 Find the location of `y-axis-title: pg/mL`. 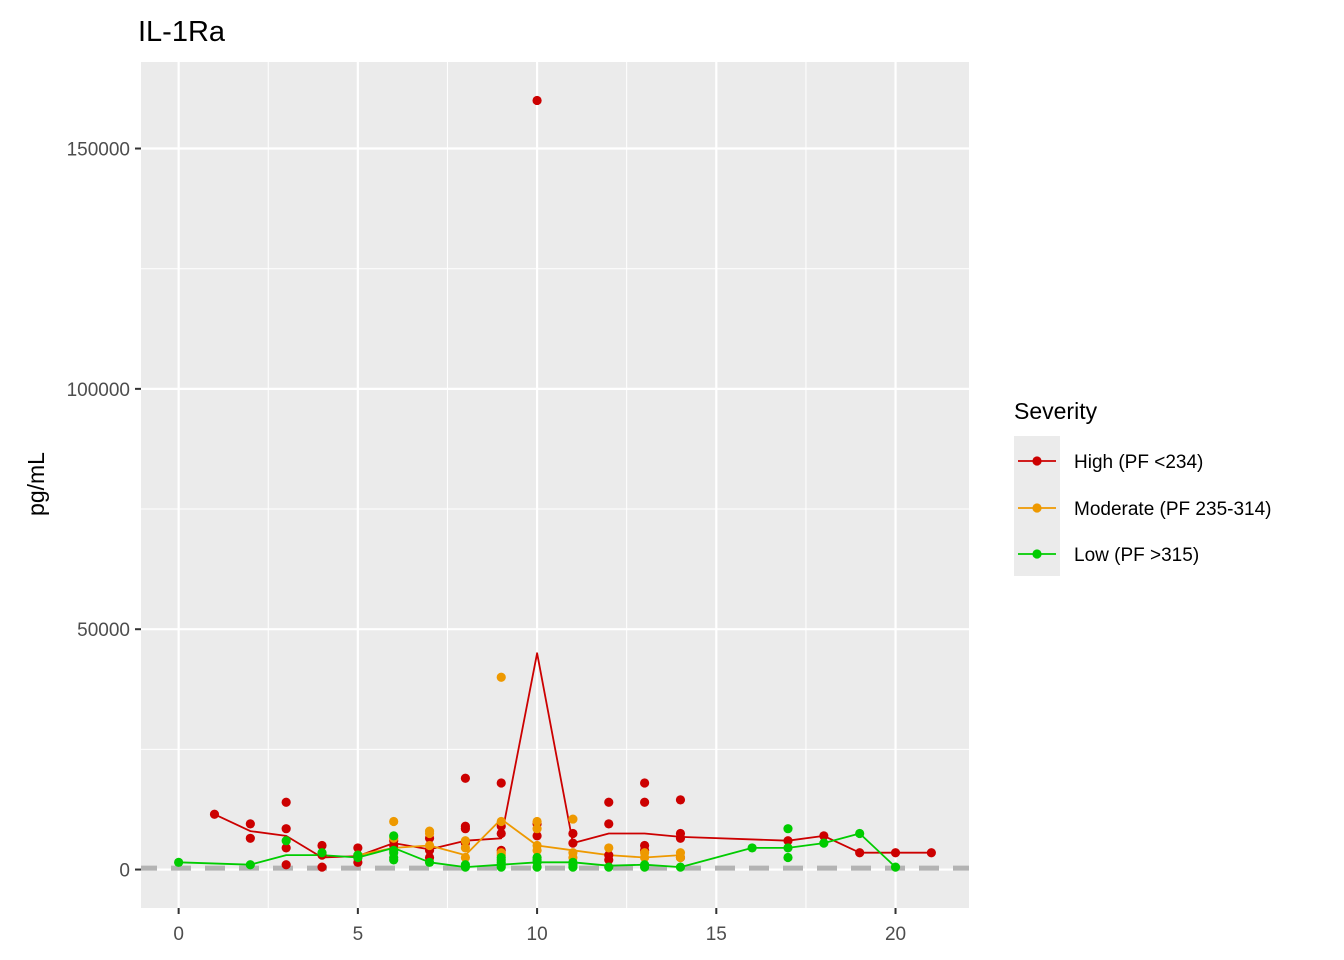

y-axis-title: pg/mL is located at coordinates (36, 484).